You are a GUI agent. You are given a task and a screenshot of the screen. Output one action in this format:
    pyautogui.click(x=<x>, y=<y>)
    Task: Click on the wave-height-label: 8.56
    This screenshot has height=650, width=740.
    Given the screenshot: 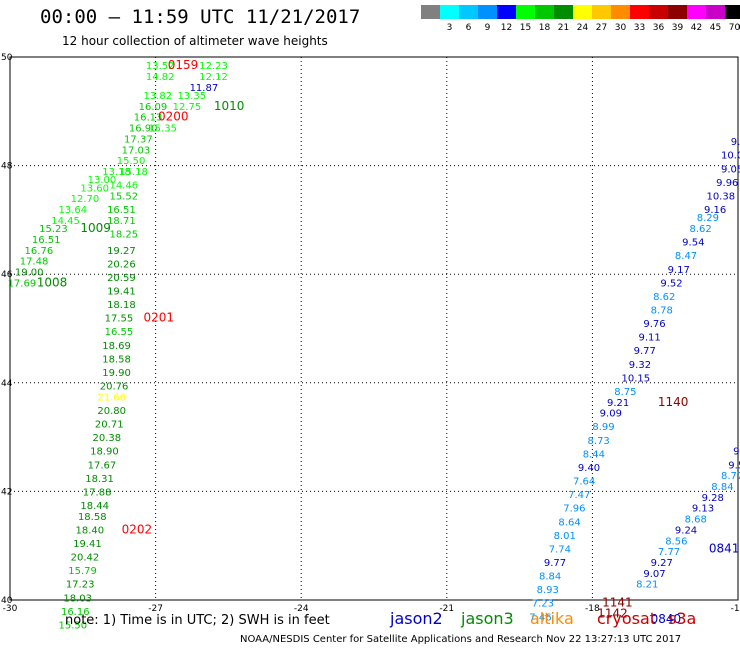 What is the action you would take?
    pyautogui.click(x=676, y=541)
    